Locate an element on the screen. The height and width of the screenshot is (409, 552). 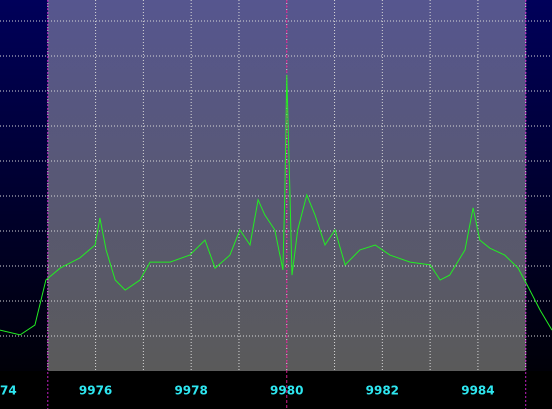
x-tick-label: 9982 is located at coordinates (382, 391).